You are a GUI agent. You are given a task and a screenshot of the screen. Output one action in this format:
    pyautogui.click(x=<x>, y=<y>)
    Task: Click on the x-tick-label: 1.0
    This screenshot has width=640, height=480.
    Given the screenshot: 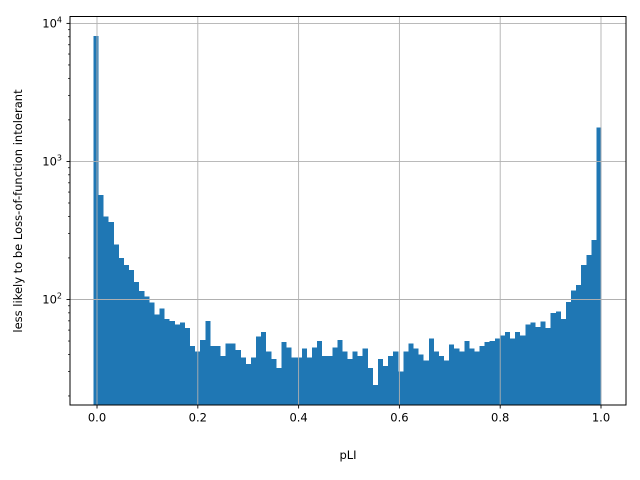 What is the action you would take?
    pyautogui.click(x=601, y=418)
    